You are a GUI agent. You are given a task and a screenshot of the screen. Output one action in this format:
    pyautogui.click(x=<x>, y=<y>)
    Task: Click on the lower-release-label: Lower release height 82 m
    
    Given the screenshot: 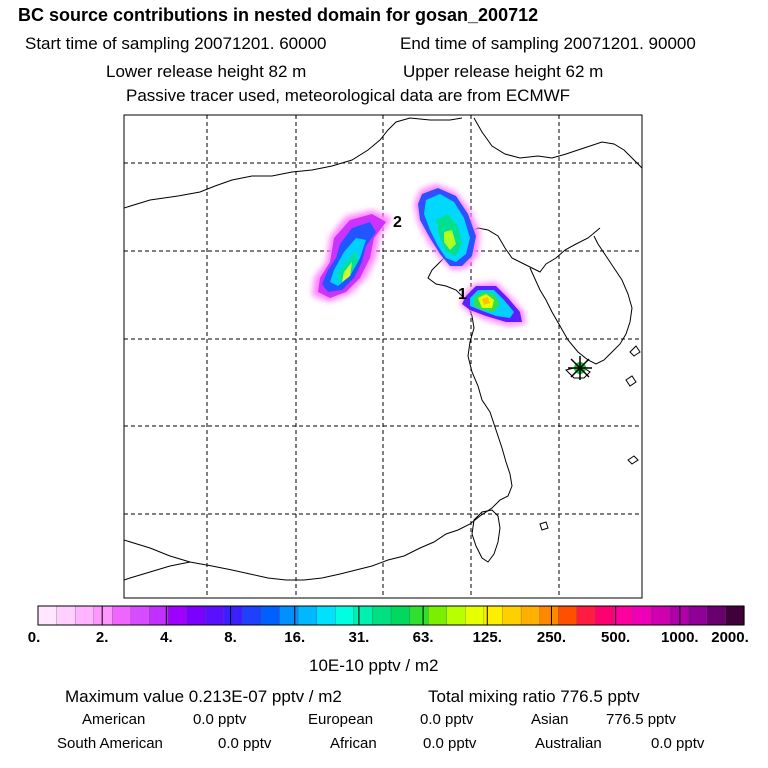 What is the action you would take?
    pyautogui.click(x=206, y=71)
    